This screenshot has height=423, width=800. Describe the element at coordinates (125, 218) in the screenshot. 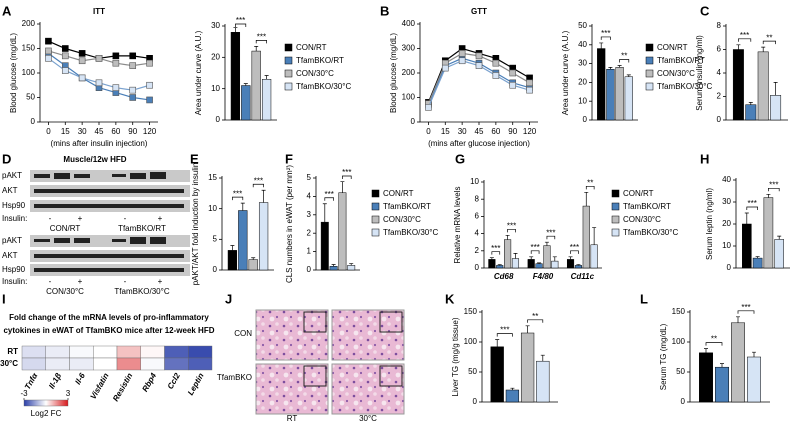

I see `insulin-sign: -` at that location.